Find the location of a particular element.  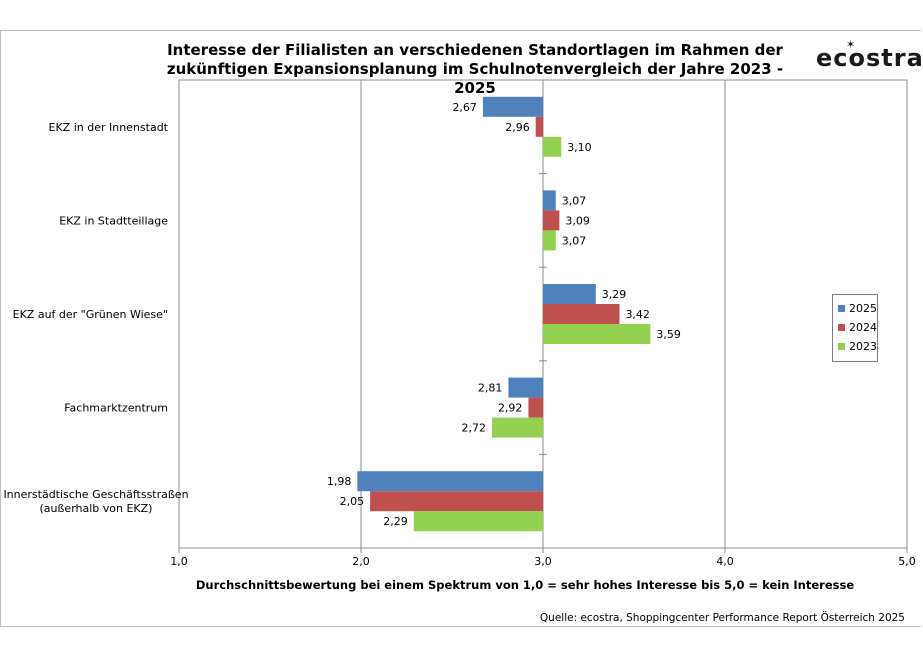

legend-item-2024: 2024 is located at coordinates (855, 327).